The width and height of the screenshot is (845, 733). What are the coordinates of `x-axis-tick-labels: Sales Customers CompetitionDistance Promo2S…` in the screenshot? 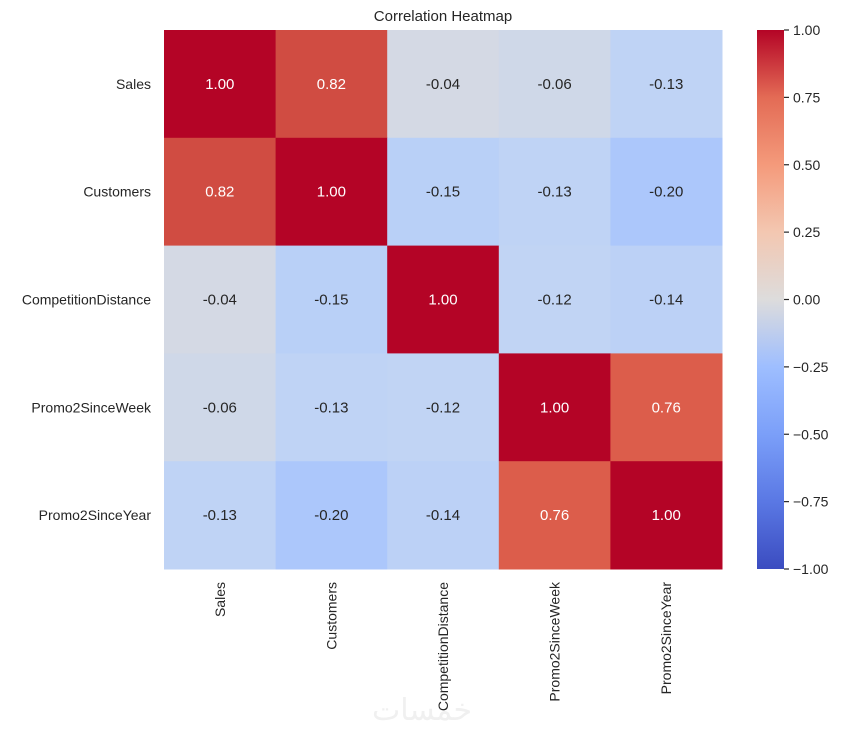 It's located at (443, 646).